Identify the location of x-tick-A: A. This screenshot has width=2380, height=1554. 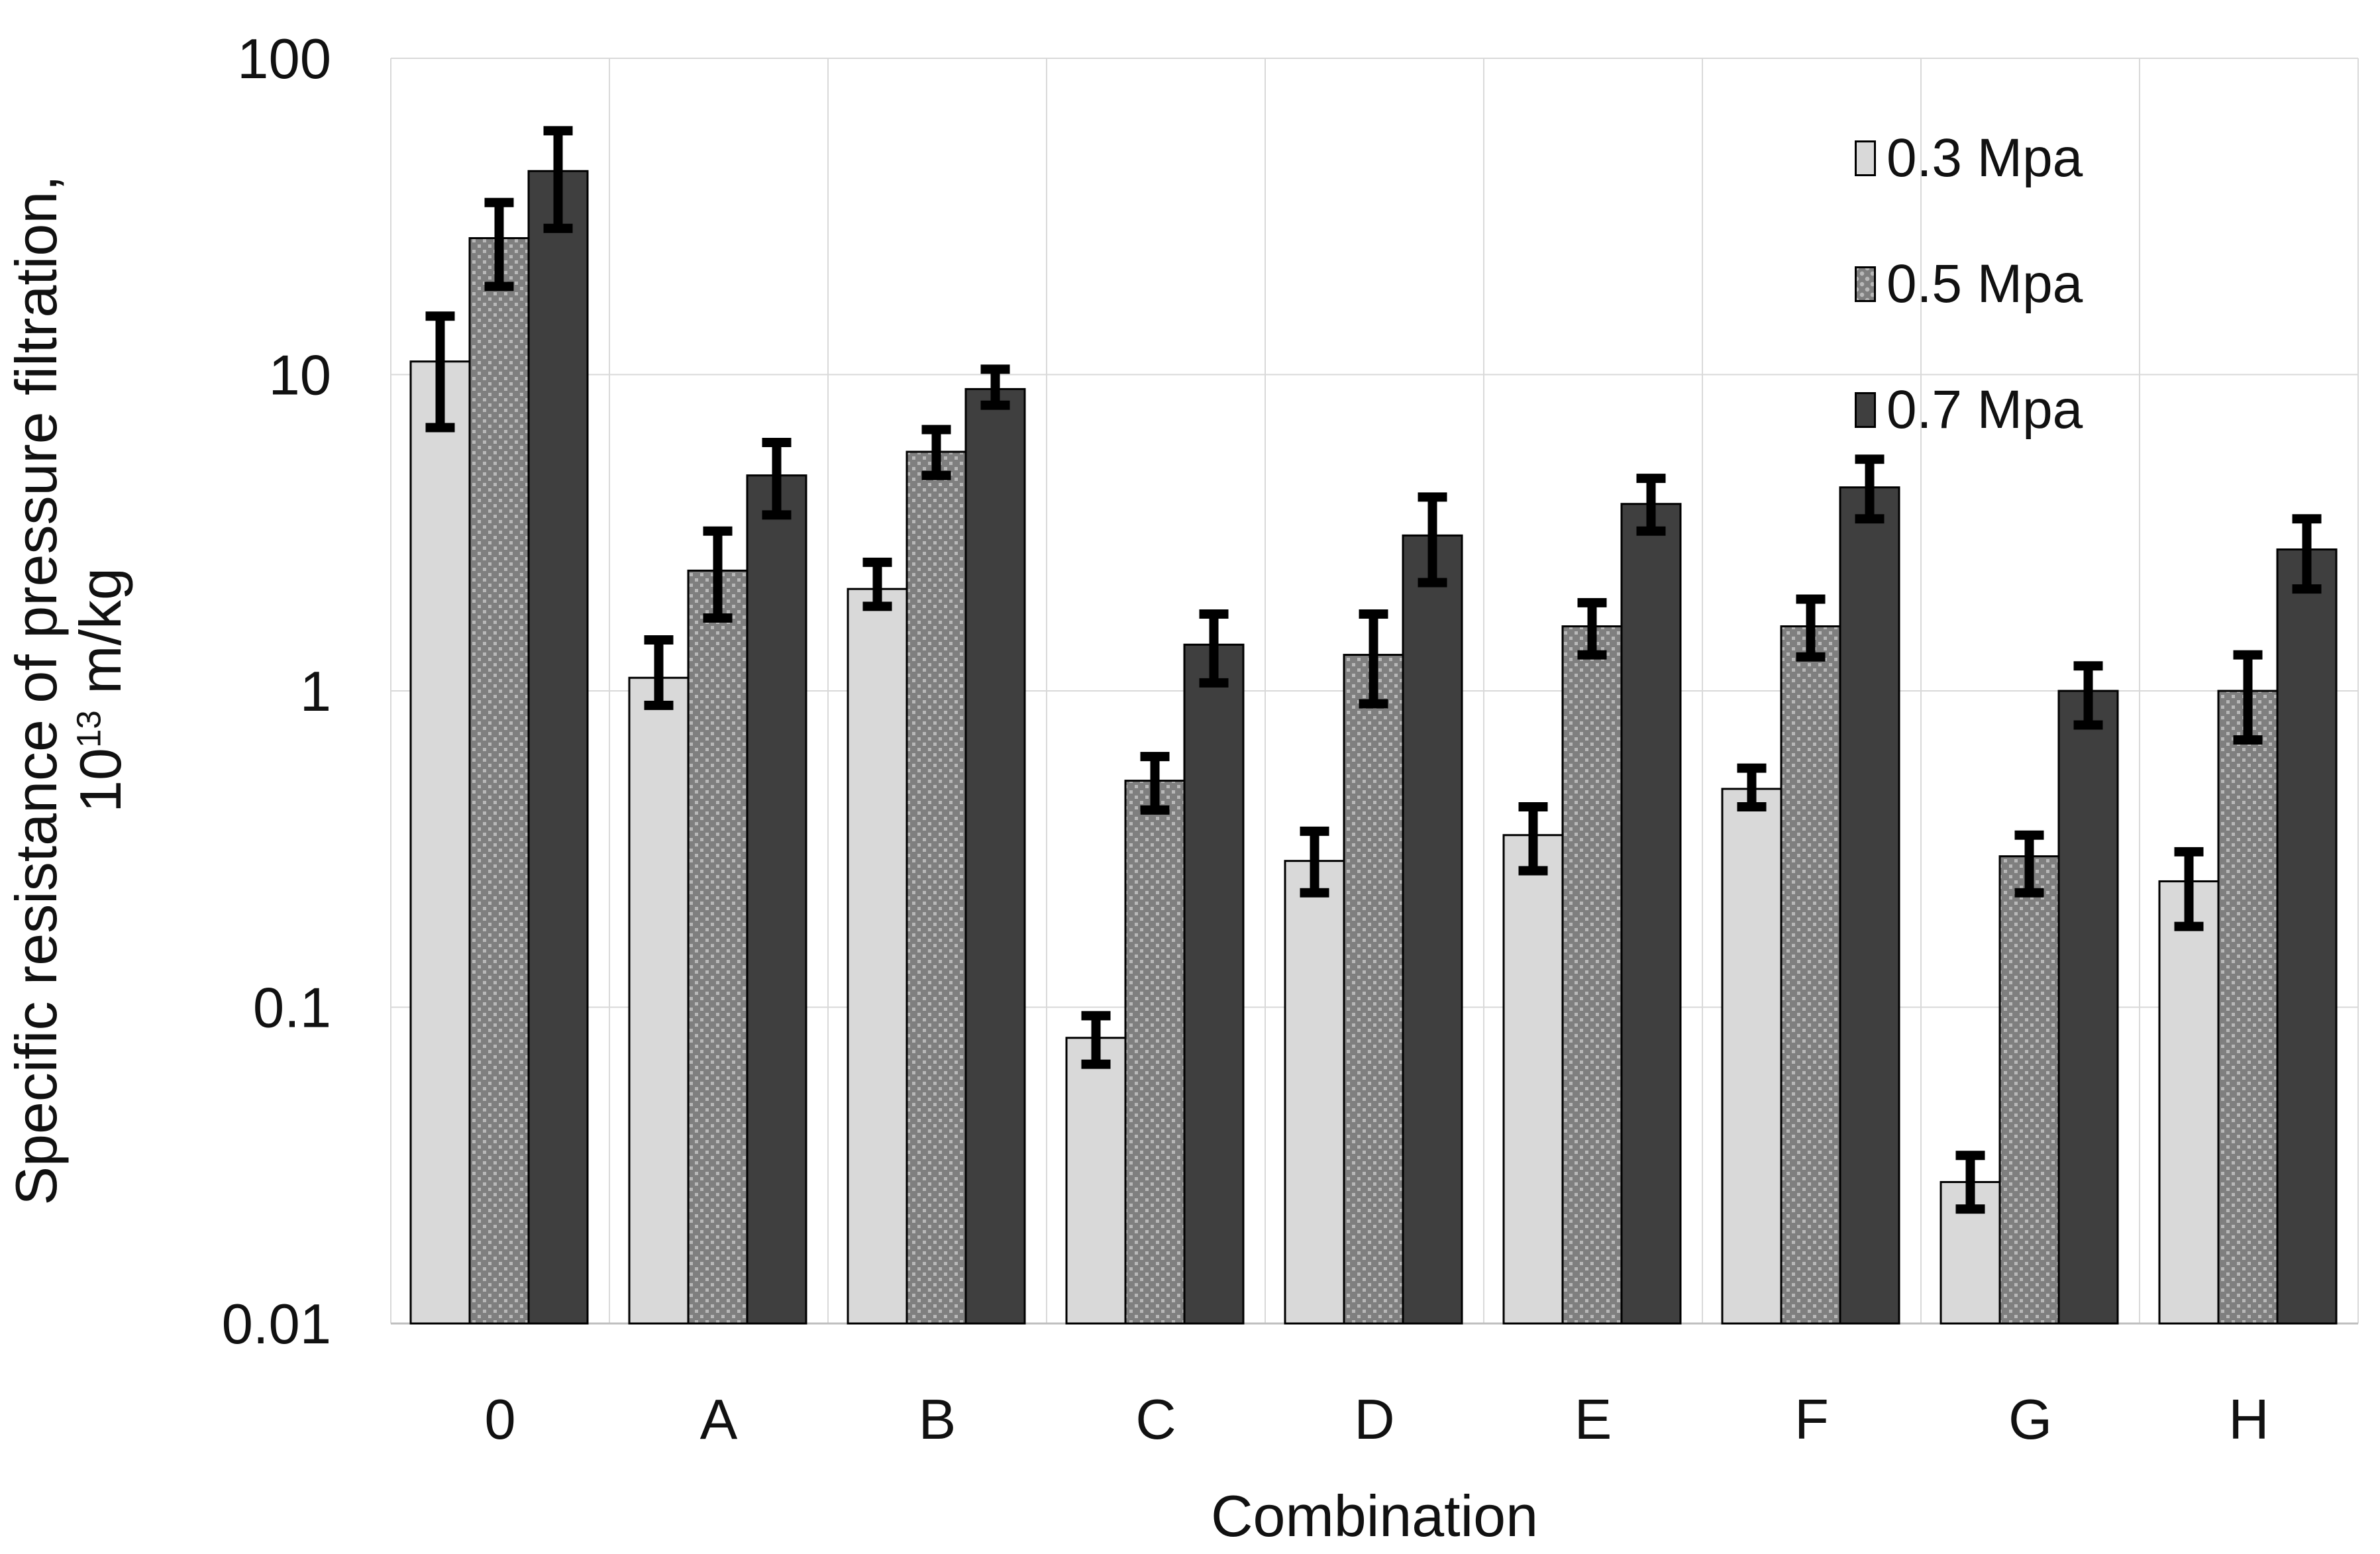
(719, 1419).